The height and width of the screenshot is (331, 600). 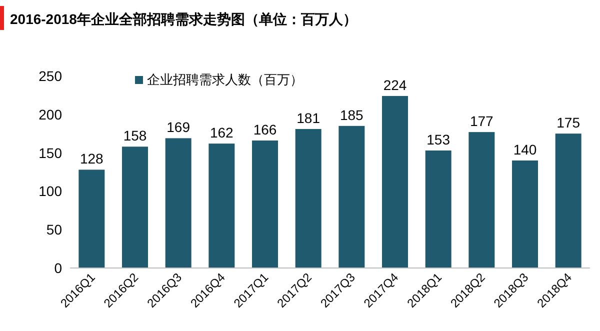 I want to click on data-label: 158, so click(x=135, y=136).